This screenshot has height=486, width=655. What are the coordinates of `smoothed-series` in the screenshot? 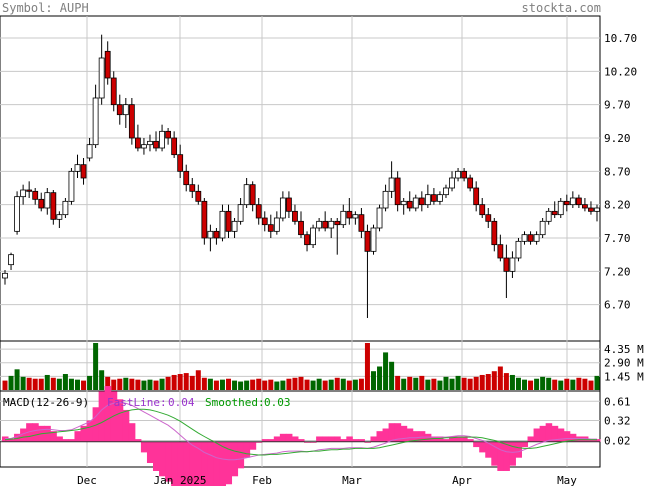 It's located at (300, 432).